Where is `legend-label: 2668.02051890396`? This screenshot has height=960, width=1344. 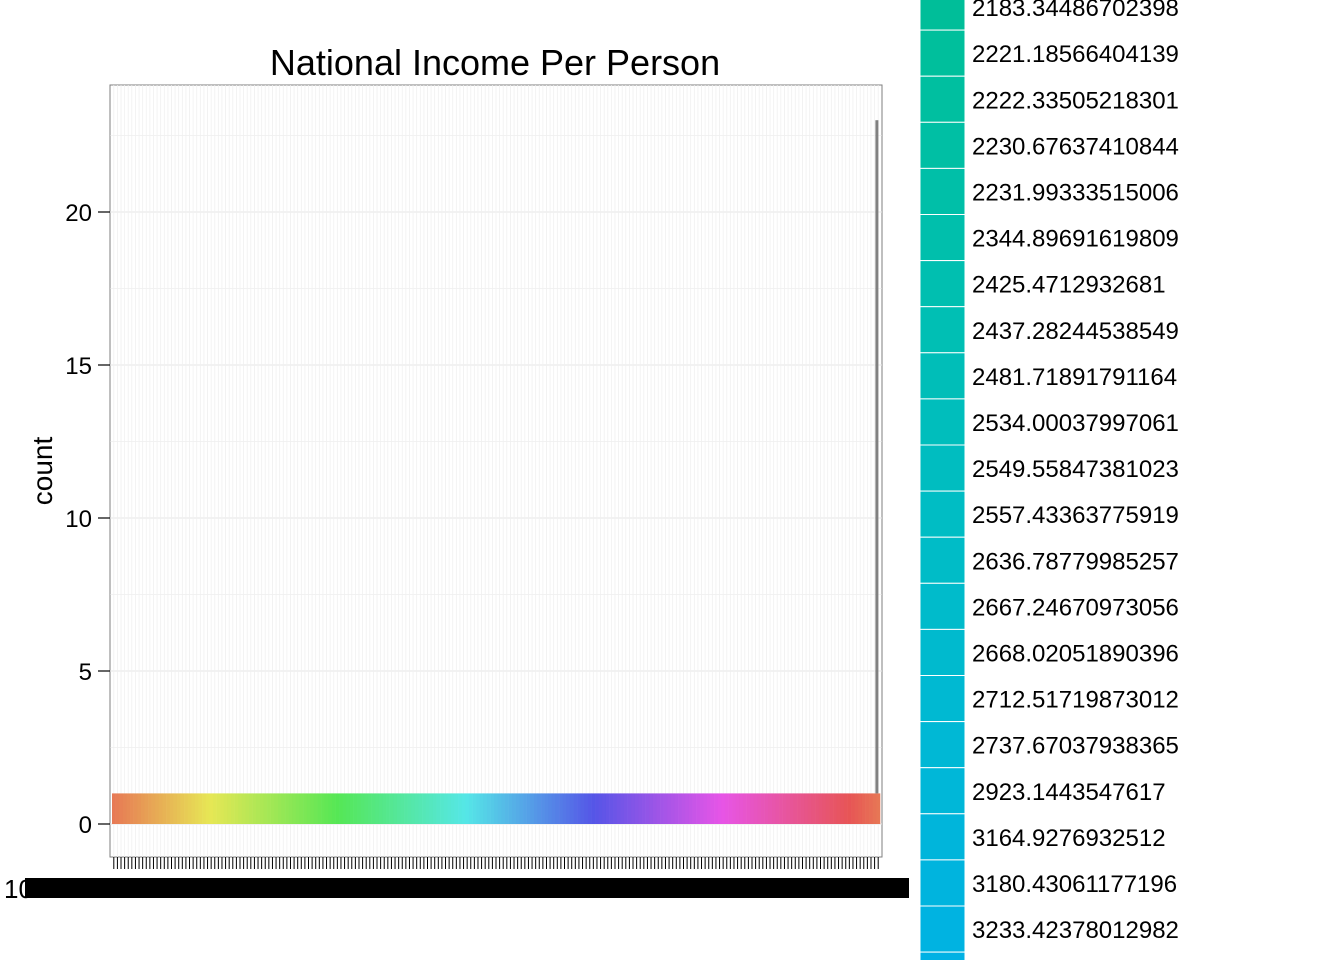 legend-label: 2668.02051890396 is located at coordinates (1075, 653).